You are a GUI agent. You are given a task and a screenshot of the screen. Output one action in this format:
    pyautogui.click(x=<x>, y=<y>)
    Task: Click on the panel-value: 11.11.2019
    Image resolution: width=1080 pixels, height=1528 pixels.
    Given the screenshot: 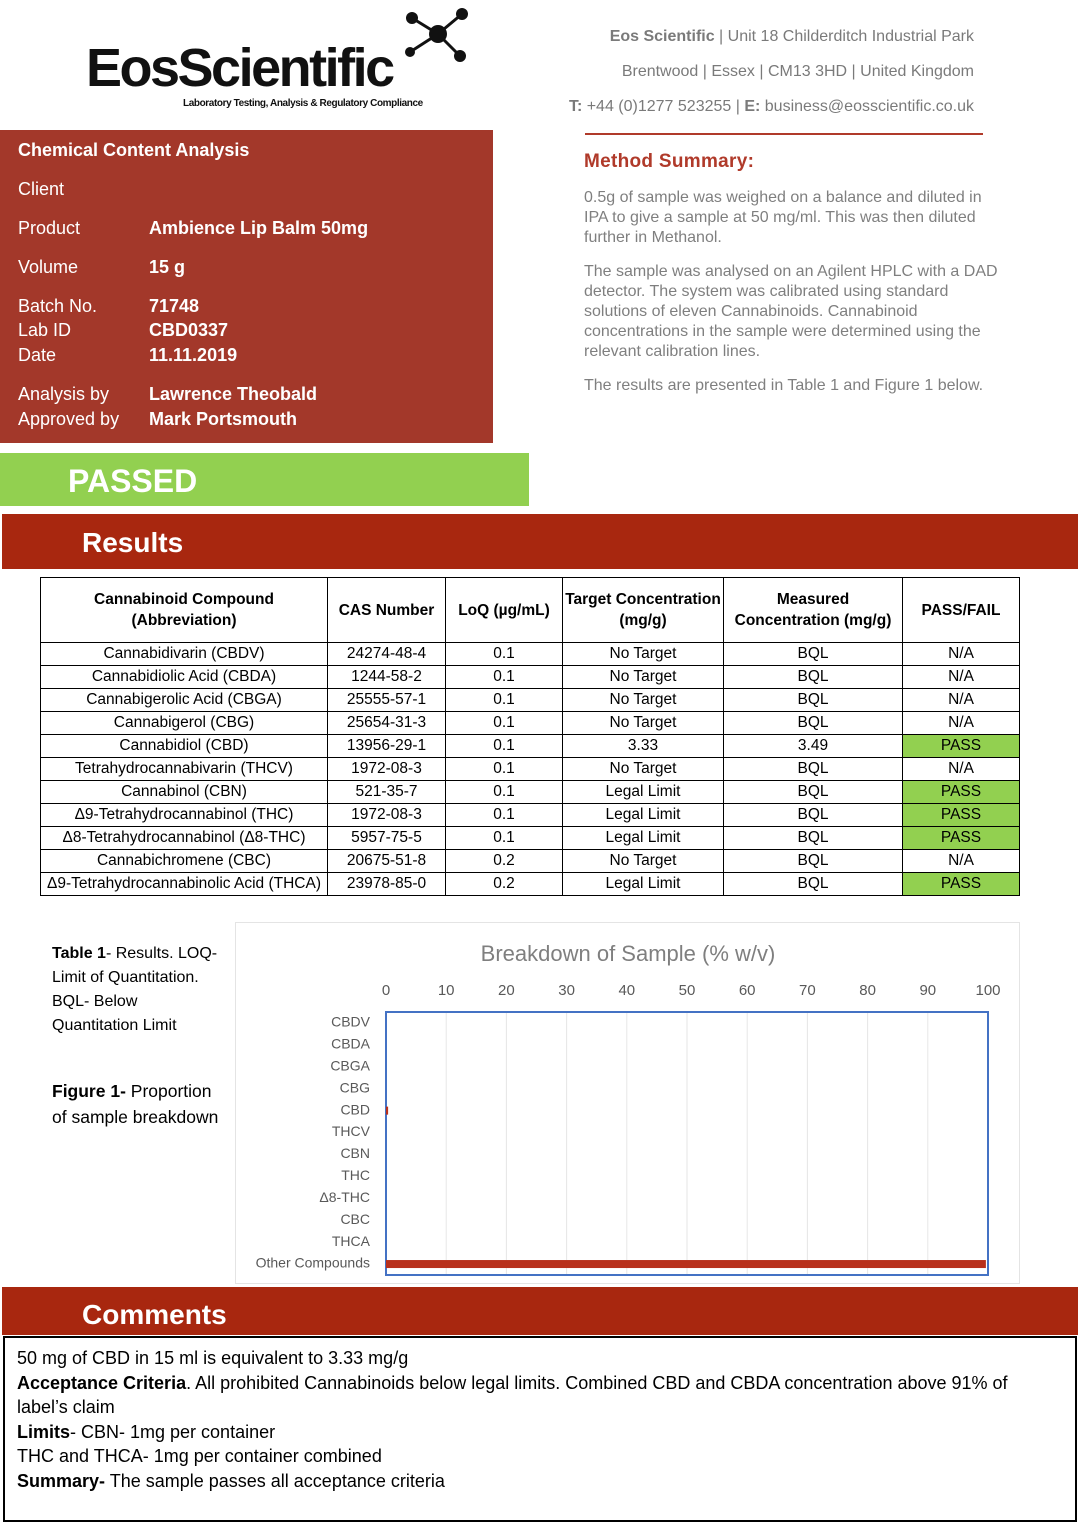 What is the action you would take?
    pyautogui.click(x=193, y=355)
    